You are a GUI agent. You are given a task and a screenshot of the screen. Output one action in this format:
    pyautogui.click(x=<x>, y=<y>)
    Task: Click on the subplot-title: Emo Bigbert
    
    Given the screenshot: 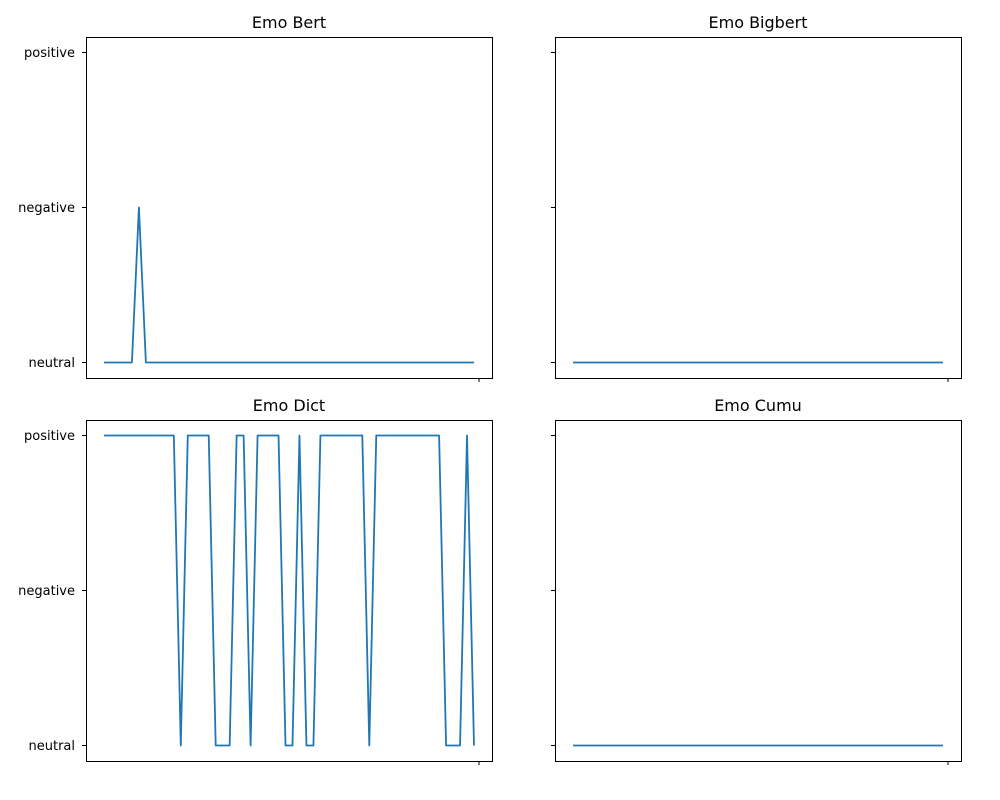 What is the action you would take?
    pyautogui.click(x=758, y=22)
    